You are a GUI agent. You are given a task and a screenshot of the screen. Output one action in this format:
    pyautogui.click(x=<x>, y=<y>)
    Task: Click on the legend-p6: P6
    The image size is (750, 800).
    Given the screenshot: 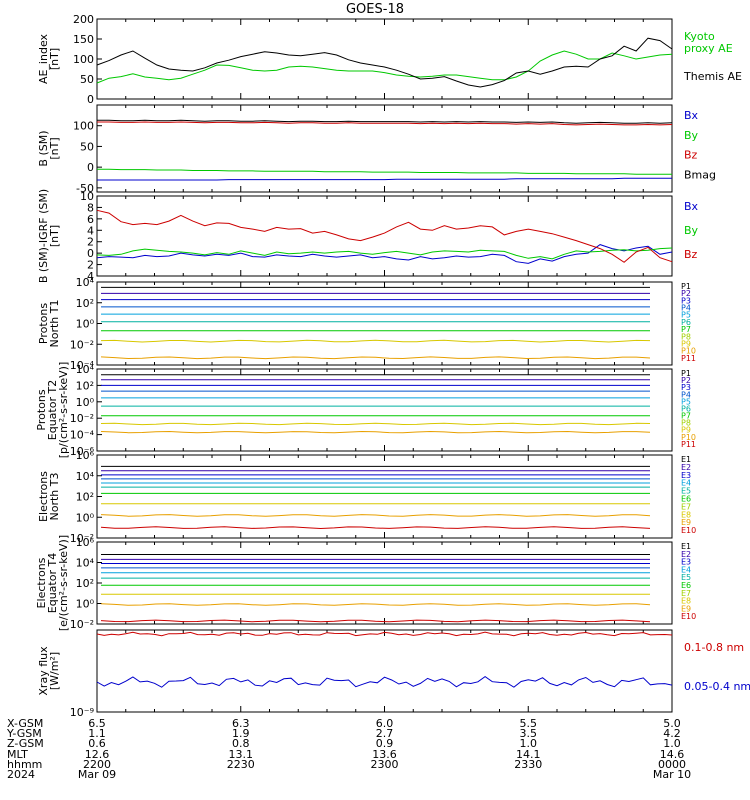 What is the action you would take?
    pyautogui.click(x=686, y=322)
    